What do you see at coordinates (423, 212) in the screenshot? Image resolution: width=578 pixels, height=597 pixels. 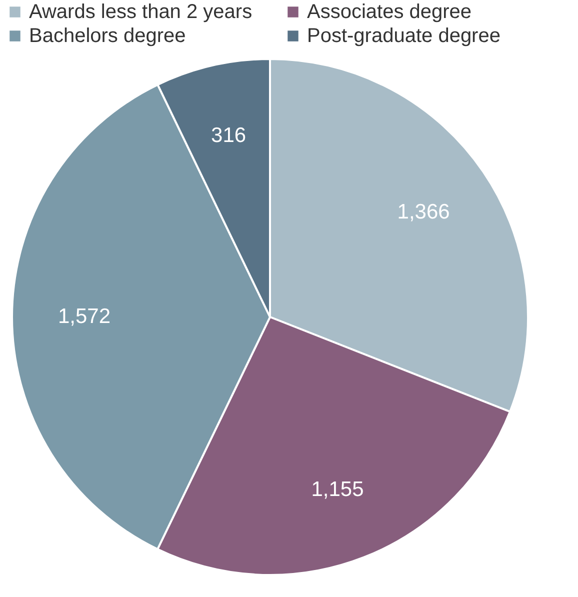 I see `data-label: 1,366` at bounding box center [423, 212].